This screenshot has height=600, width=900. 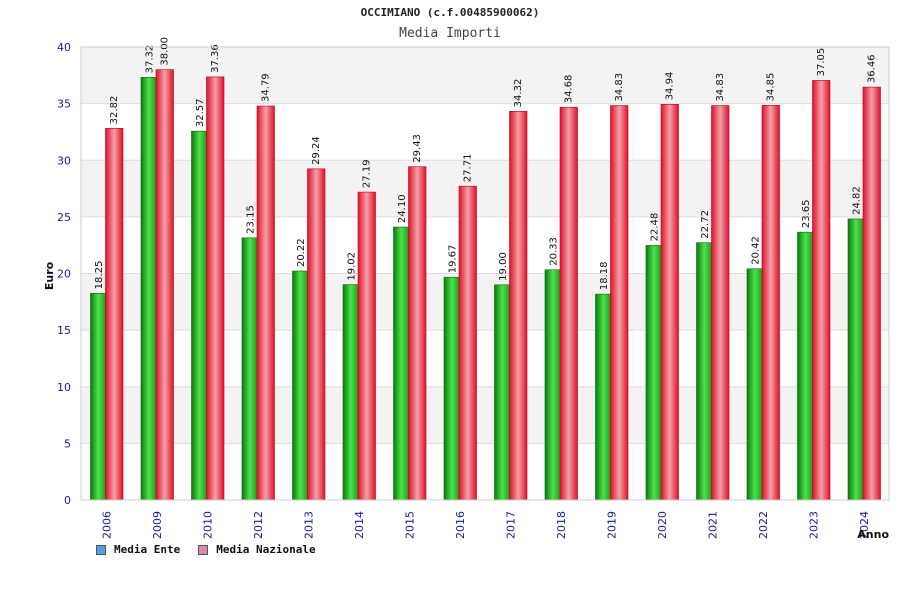 What do you see at coordinates (467, 343) in the screenshot?
I see `bar-media-nazionale-2016` at bounding box center [467, 343].